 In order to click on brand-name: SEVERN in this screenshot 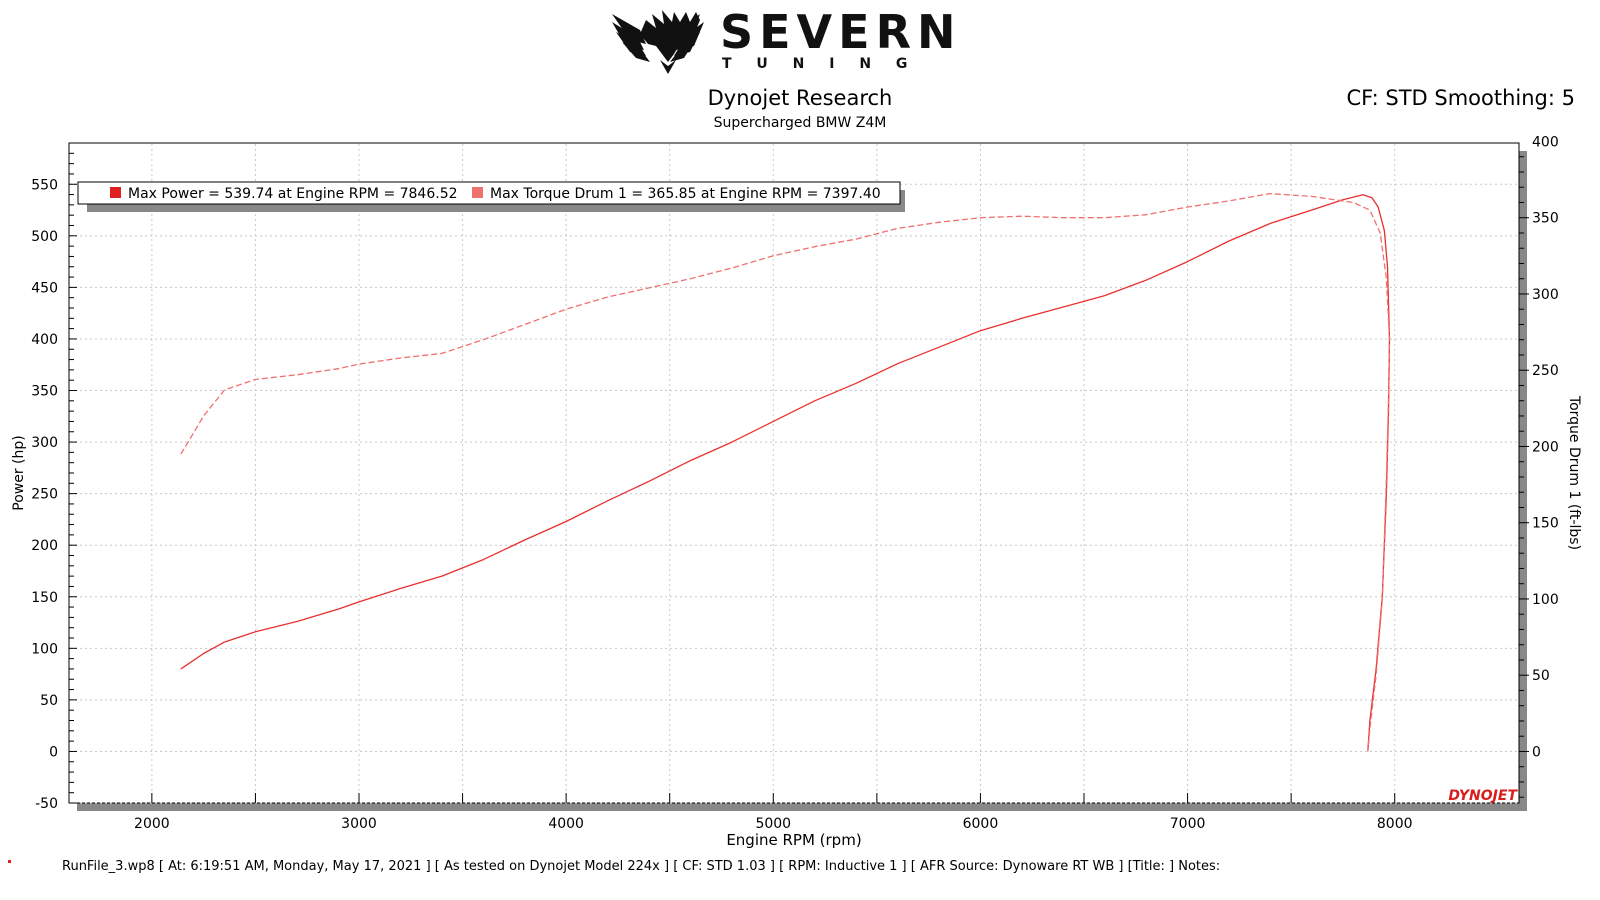, I will do `click(841, 32)`.